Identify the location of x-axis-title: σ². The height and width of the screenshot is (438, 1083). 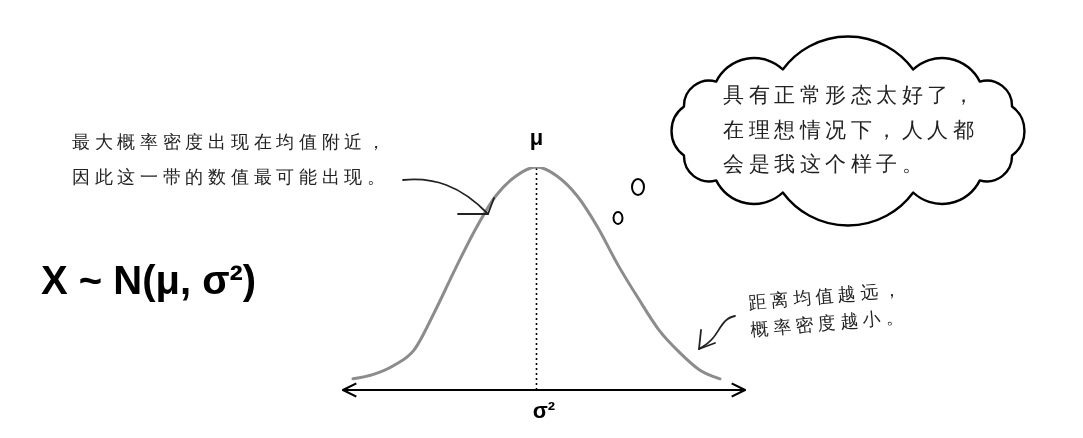
(544, 410).